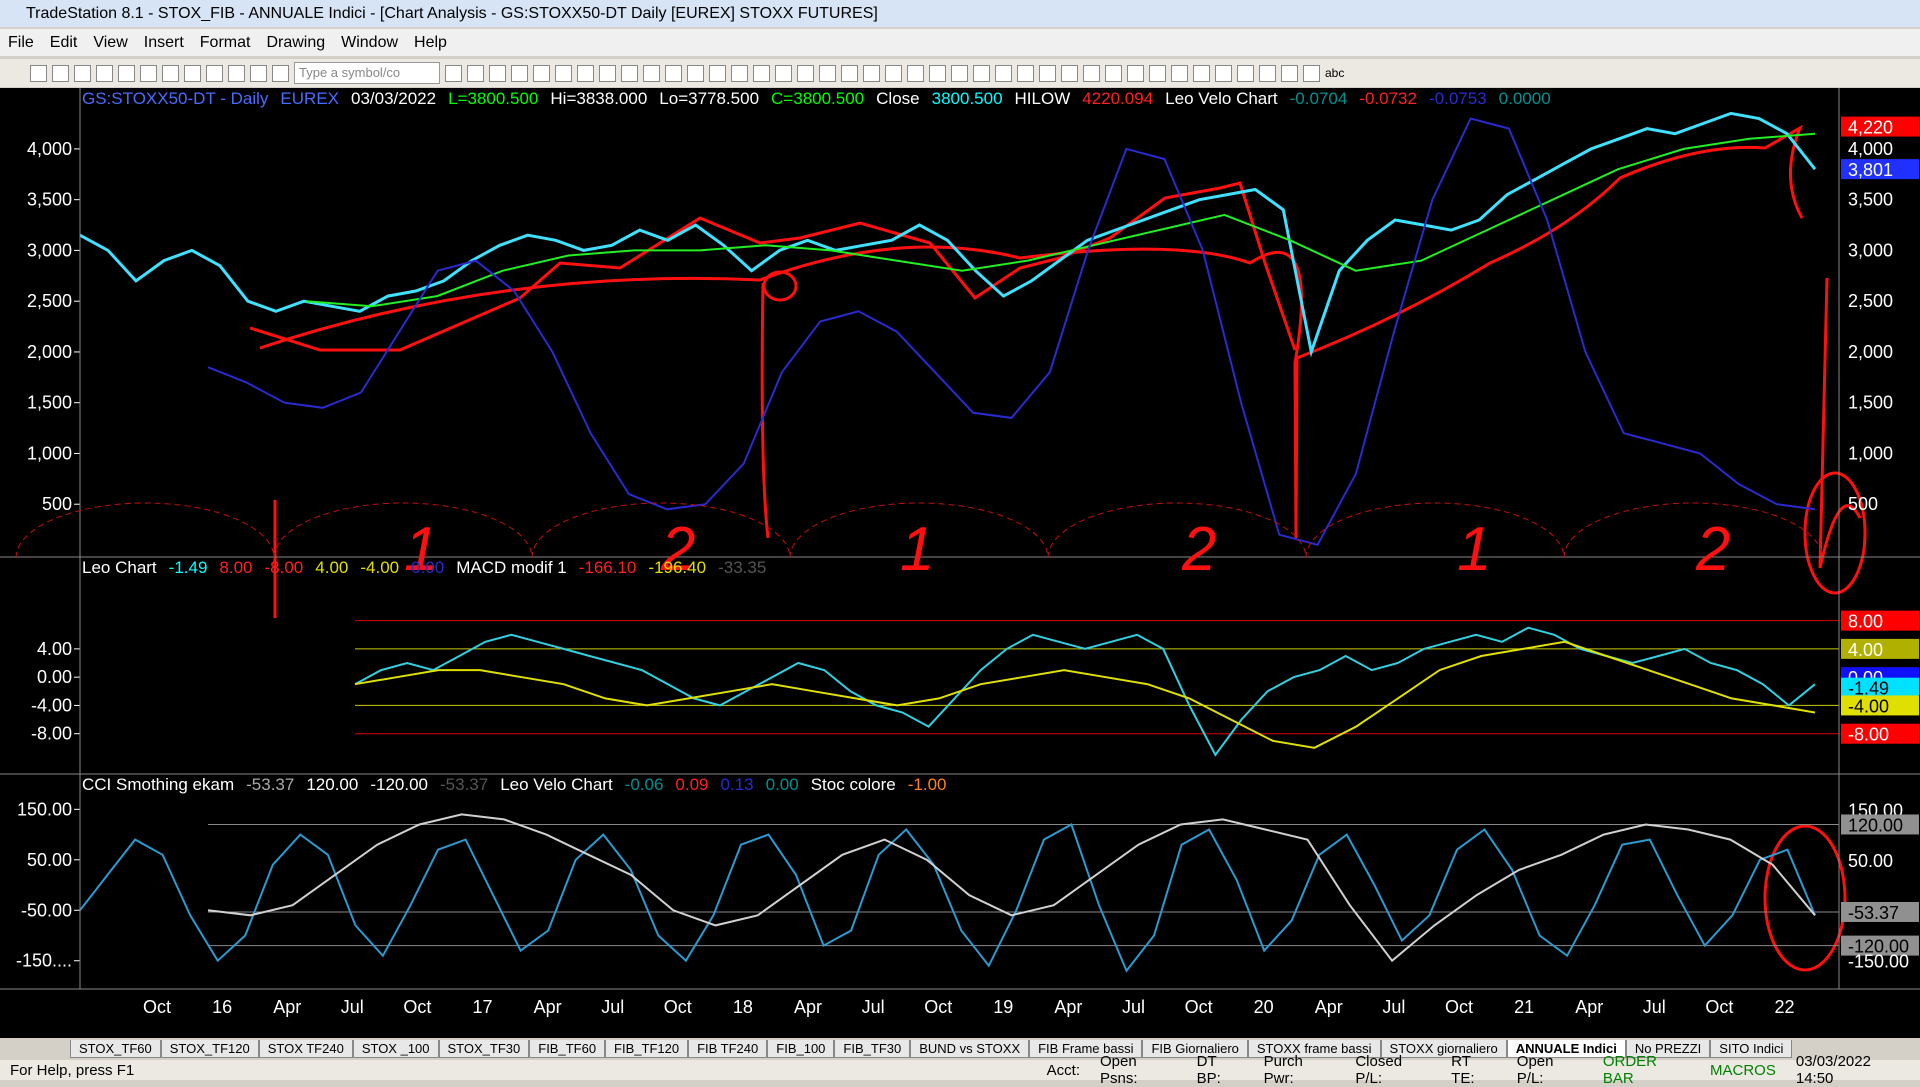  I want to click on header-item: 3800.500, so click(967, 98).